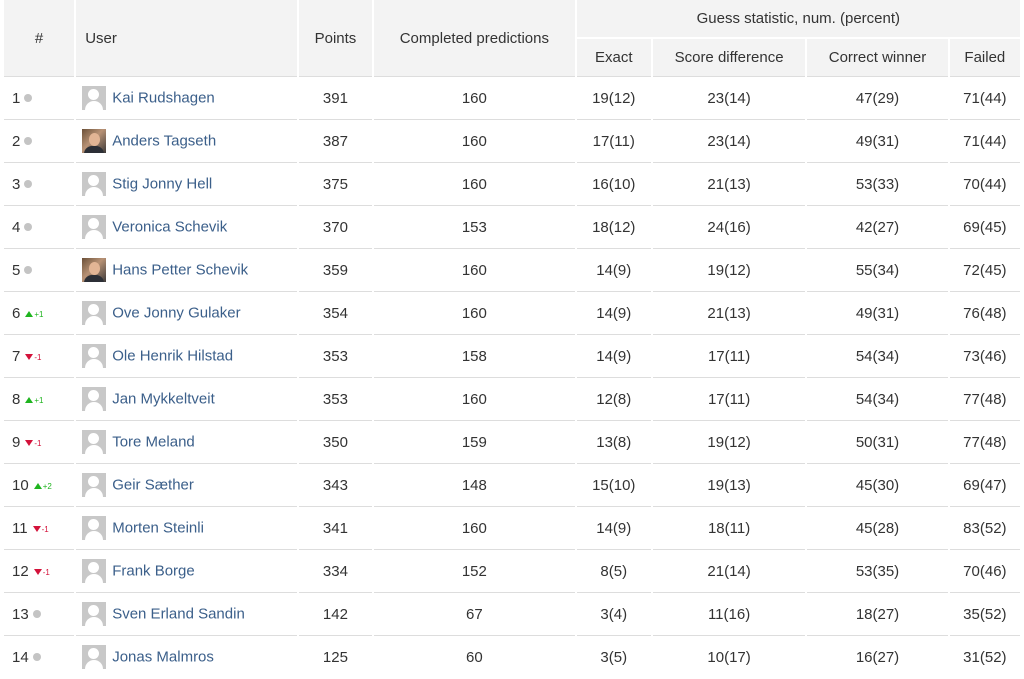  I want to click on user-cell: Kai Rudshagen, so click(186, 97).